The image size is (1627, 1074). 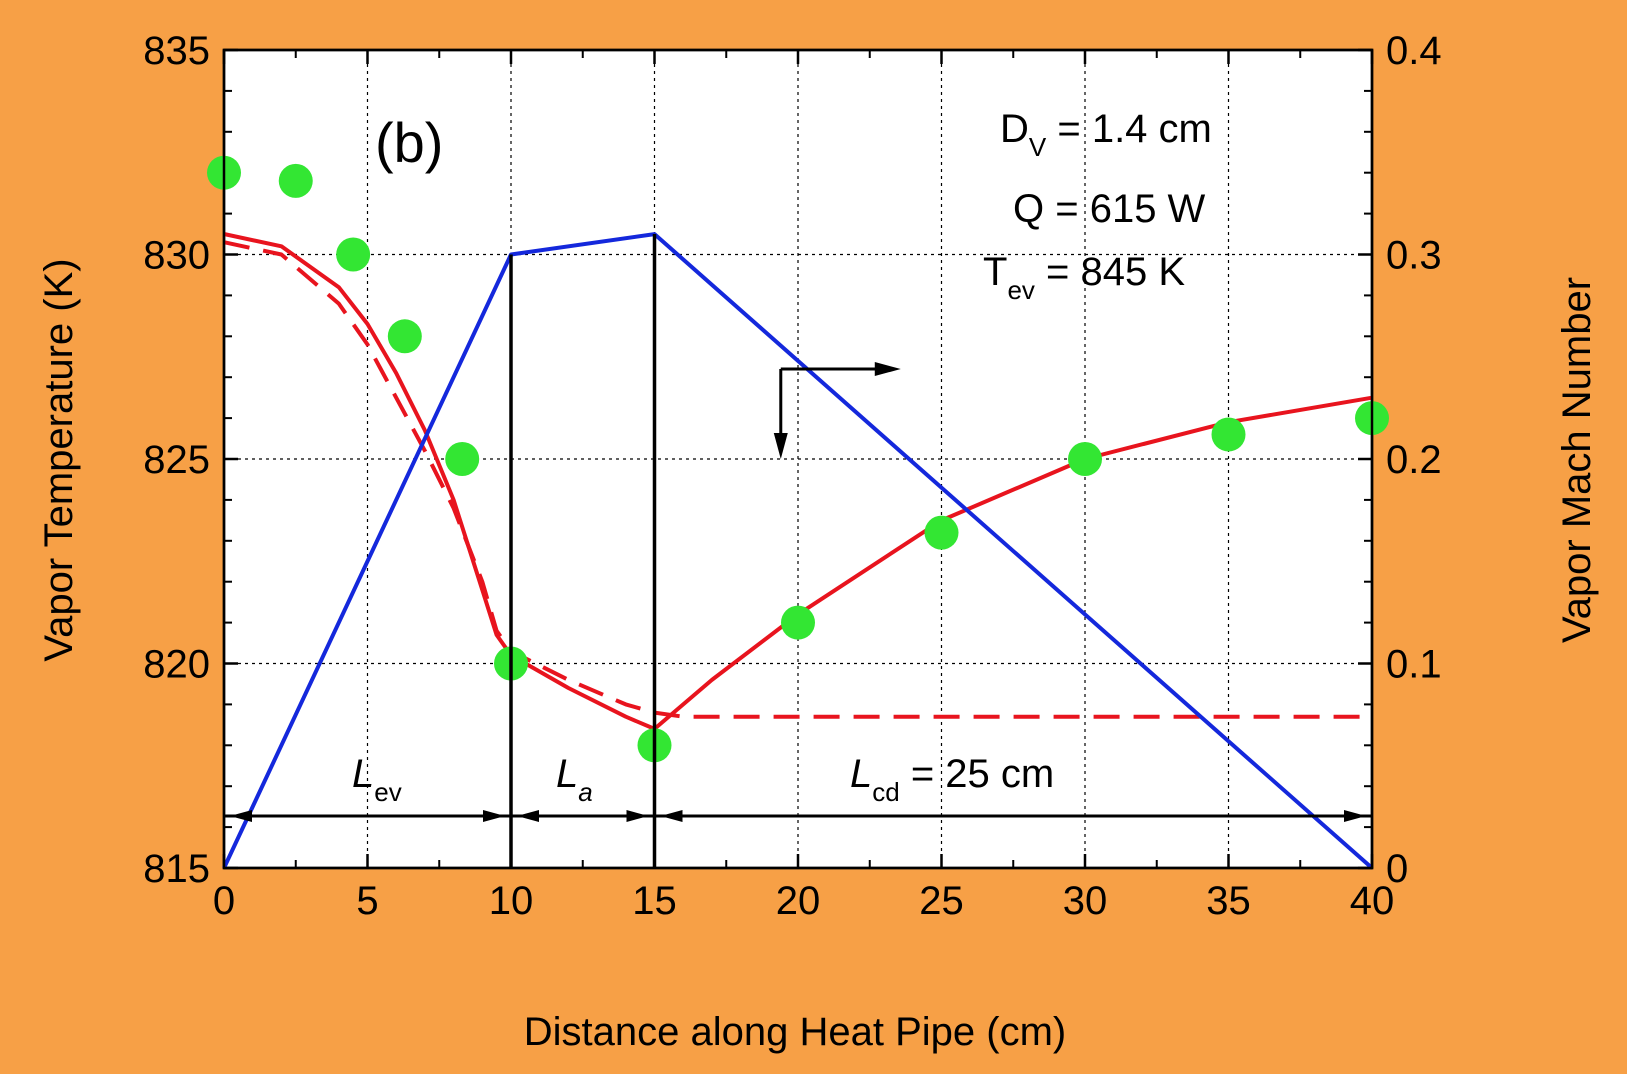 I want to click on y-axis-right-title: Vapor Mach Number, so click(x=1577, y=460).